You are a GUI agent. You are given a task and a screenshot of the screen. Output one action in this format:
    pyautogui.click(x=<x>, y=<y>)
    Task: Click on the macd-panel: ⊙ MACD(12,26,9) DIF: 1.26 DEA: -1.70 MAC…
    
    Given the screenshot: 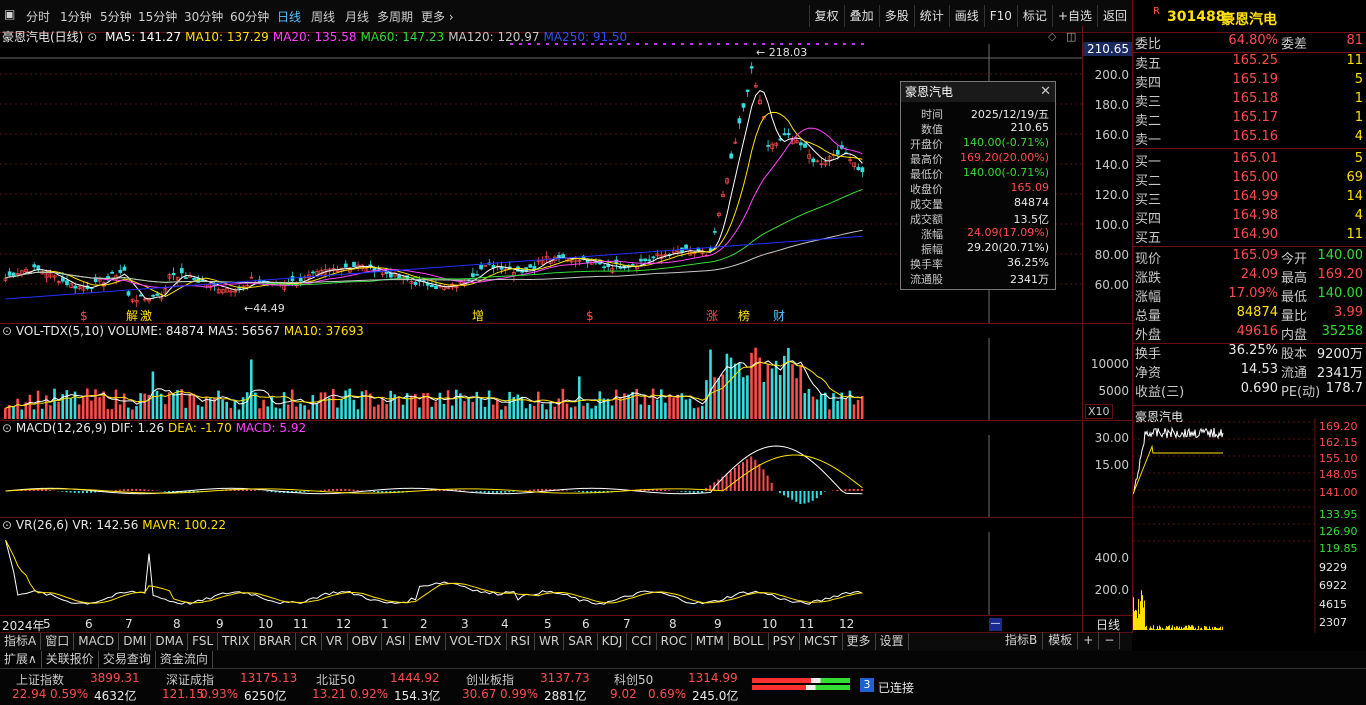 What is the action you would take?
    pyautogui.click(x=541, y=469)
    